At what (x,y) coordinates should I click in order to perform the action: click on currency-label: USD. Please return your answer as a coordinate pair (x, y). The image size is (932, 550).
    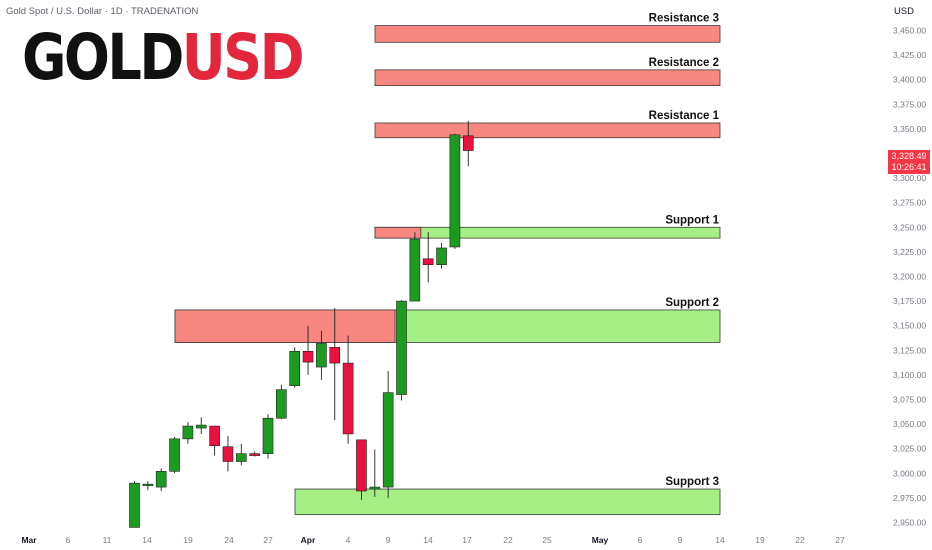
    Looking at the image, I should click on (903, 11).